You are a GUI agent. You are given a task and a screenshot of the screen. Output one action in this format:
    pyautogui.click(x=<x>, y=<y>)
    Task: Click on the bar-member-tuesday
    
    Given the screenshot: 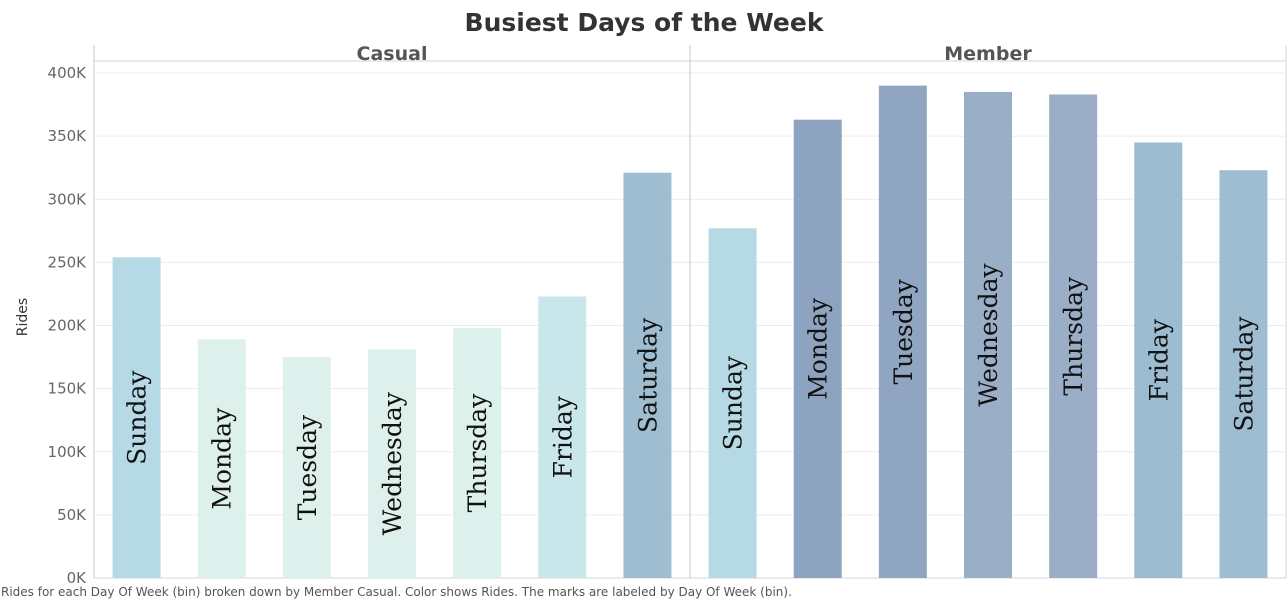 What is the action you would take?
    pyautogui.click(x=902, y=331)
    